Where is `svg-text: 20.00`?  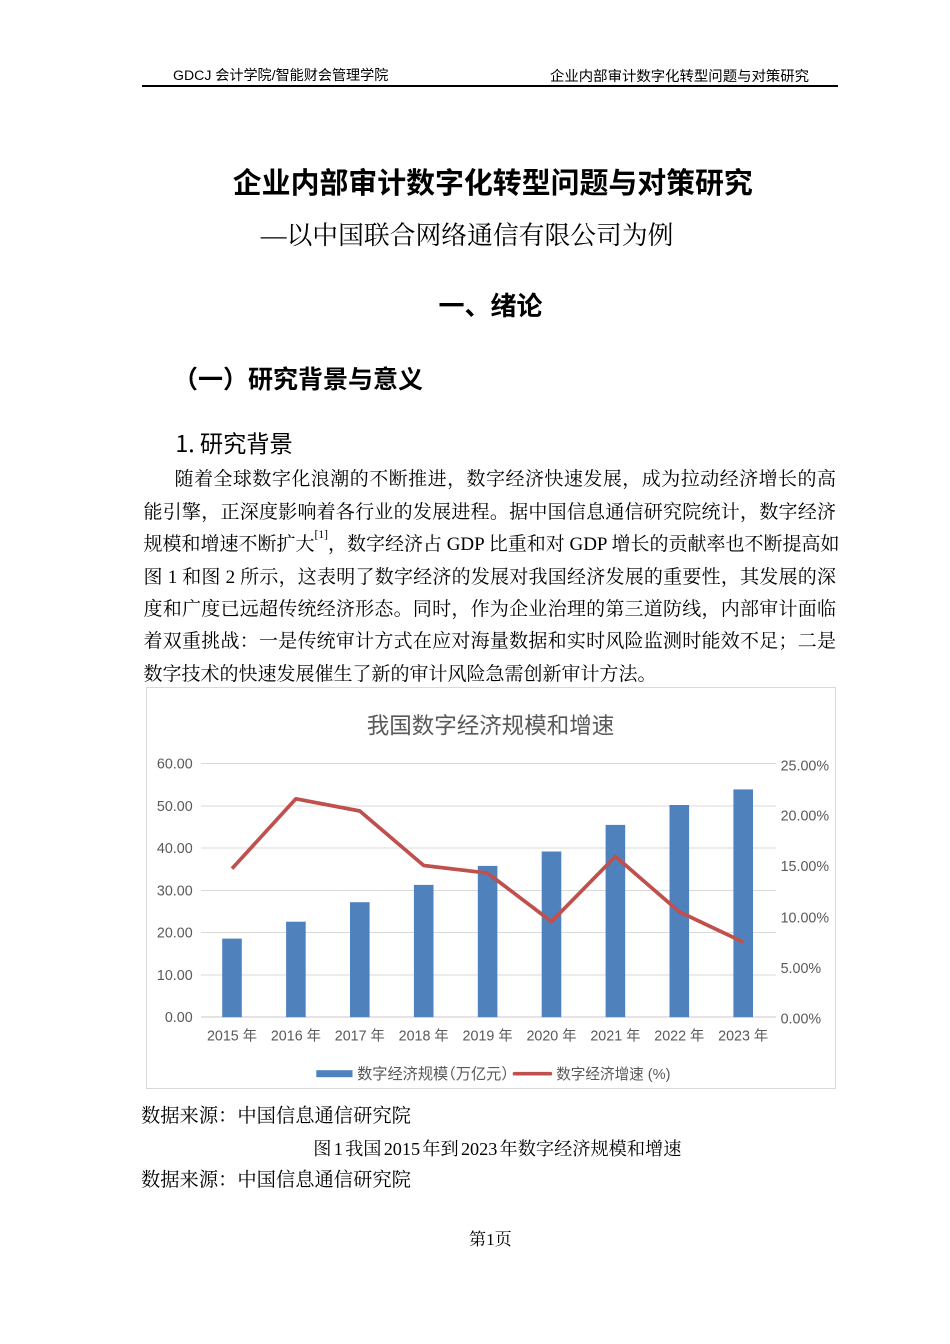
svg-text: 20.00 is located at coordinates (174, 934).